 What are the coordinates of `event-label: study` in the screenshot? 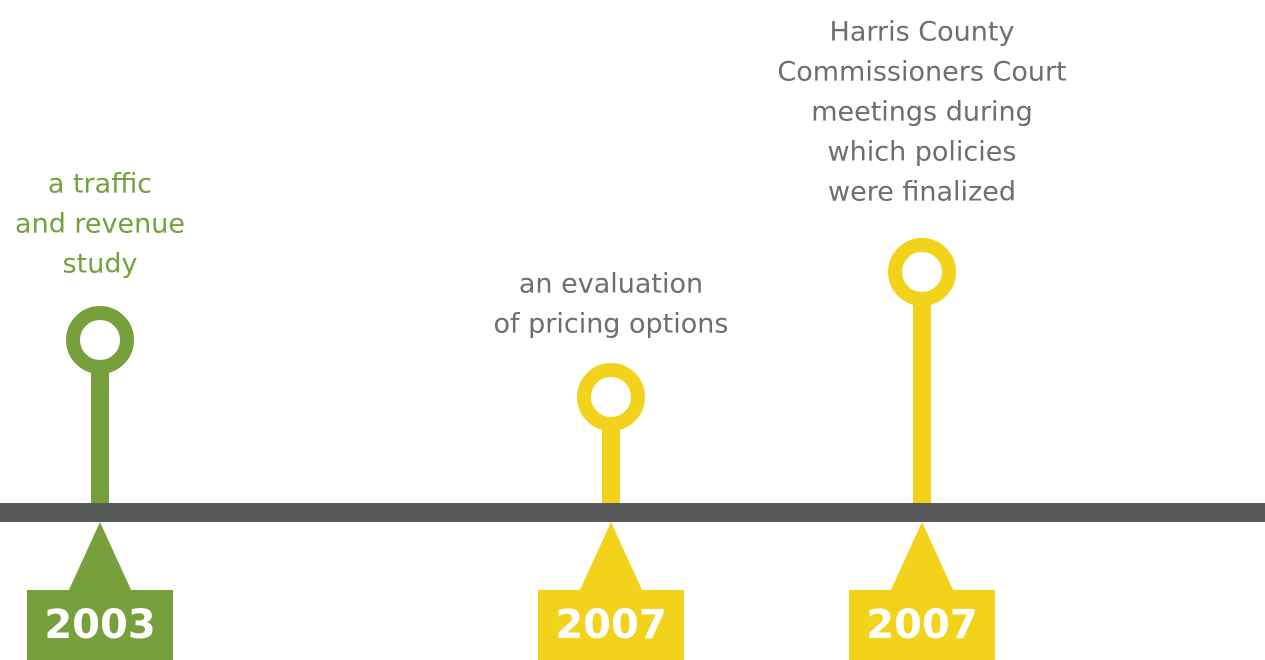 It's located at (100, 264).